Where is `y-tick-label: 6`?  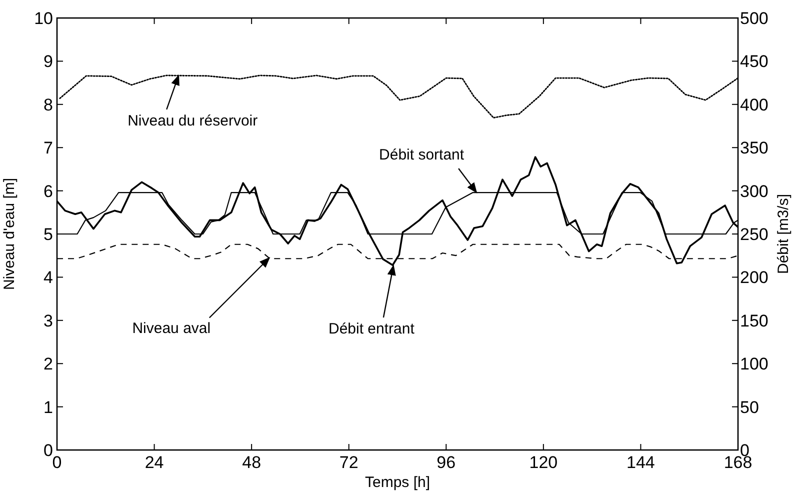
y-tick-label: 6 is located at coordinates (48, 191).